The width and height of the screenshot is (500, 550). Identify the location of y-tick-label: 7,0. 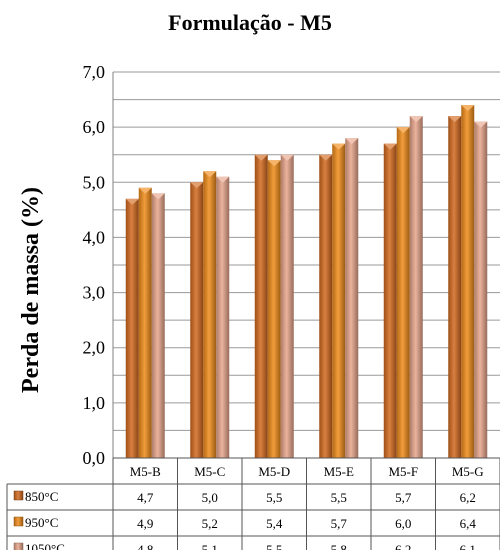
(94, 72).